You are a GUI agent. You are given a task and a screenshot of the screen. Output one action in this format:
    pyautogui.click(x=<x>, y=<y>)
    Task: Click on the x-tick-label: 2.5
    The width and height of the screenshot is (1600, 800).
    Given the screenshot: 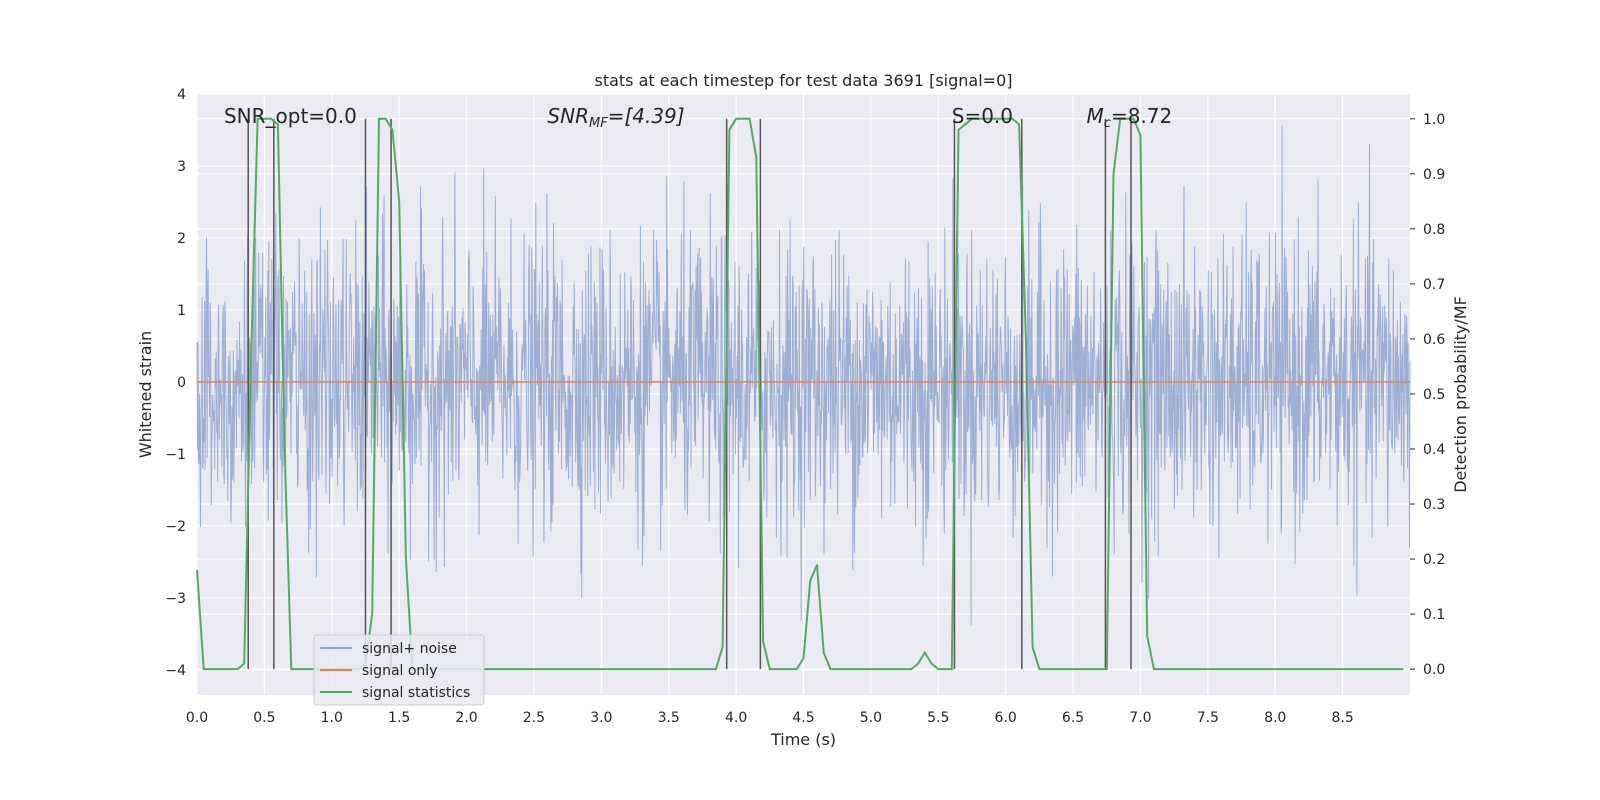 What is the action you would take?
    pyautogui.click(x=534, y=718)
    